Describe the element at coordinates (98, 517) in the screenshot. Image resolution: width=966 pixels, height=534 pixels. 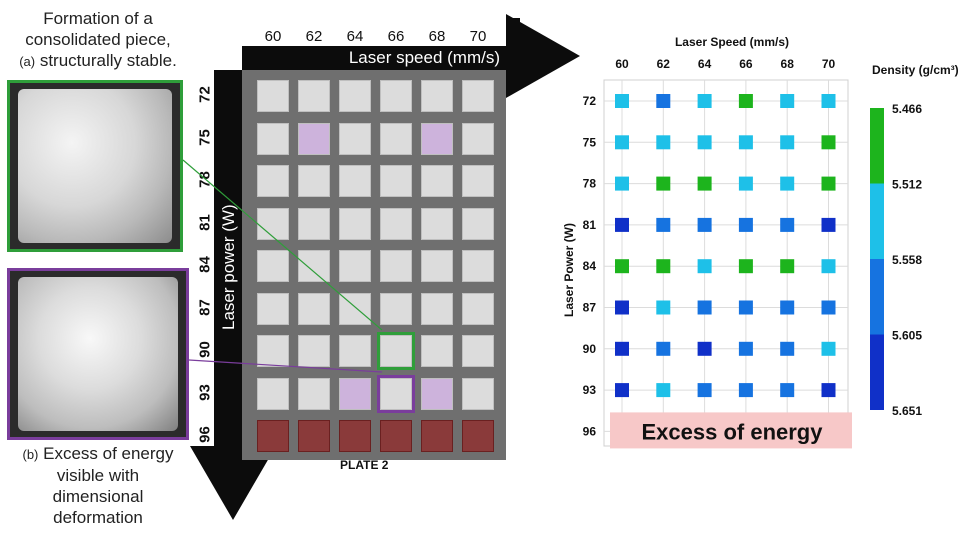
I see `caption-b-line4: deformation` at that location.